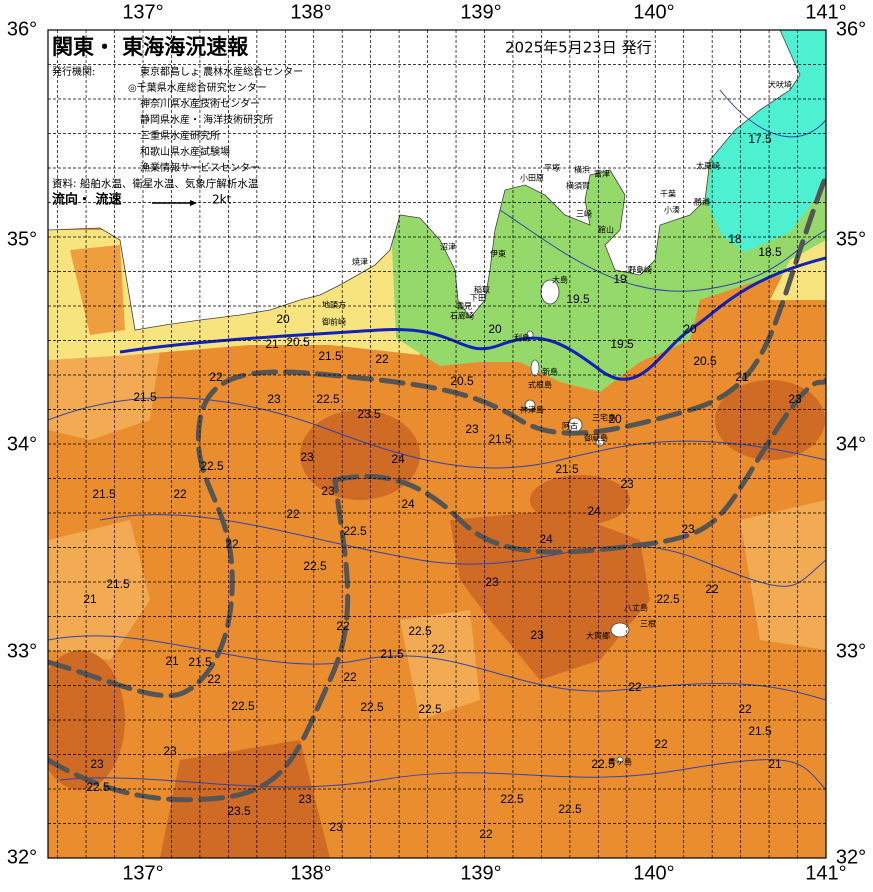 The height and width of the screenshot is (892, 873). I want to click on place-name: 横浜, so click(582, 170).